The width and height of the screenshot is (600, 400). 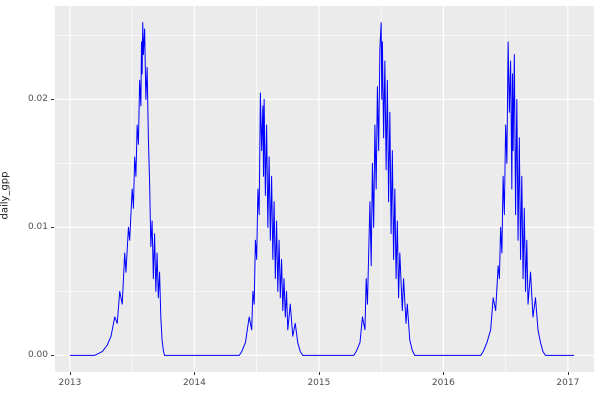 I want to click on x-tick-label: 2015, so click(x=319, y=383).